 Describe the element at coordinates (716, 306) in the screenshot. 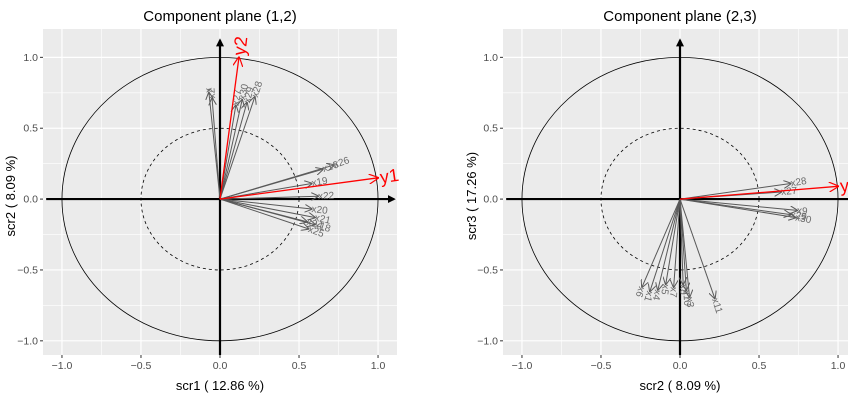

I see `variable-label: x11` at that location.